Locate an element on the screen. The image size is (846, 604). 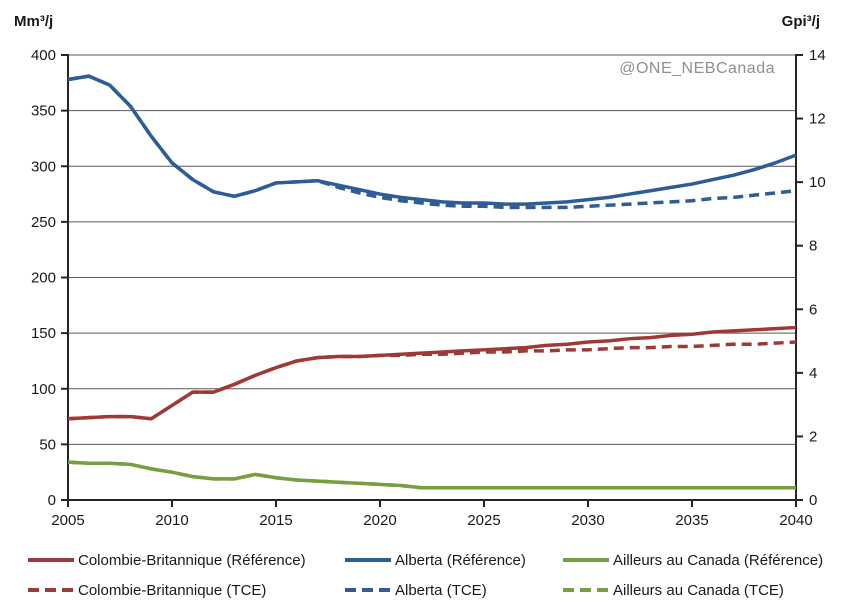
legend-swatch-solid-green-icon is located at coordinates (586, 560).